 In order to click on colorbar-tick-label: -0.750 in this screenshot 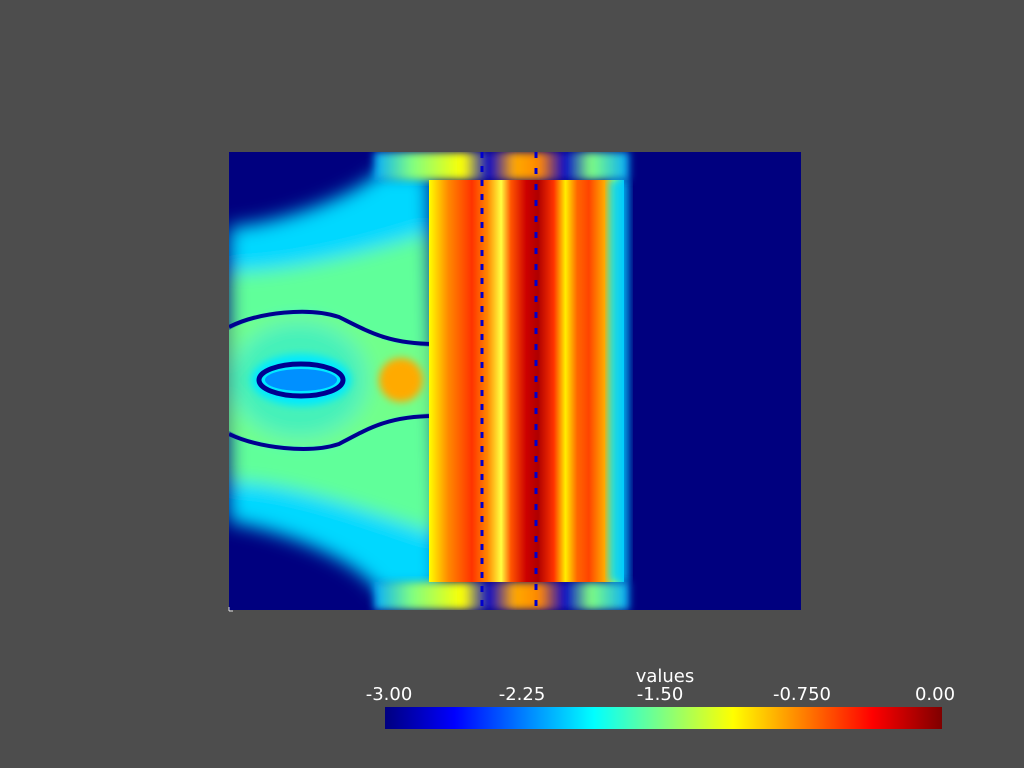, I will do `click(802, 694)`.